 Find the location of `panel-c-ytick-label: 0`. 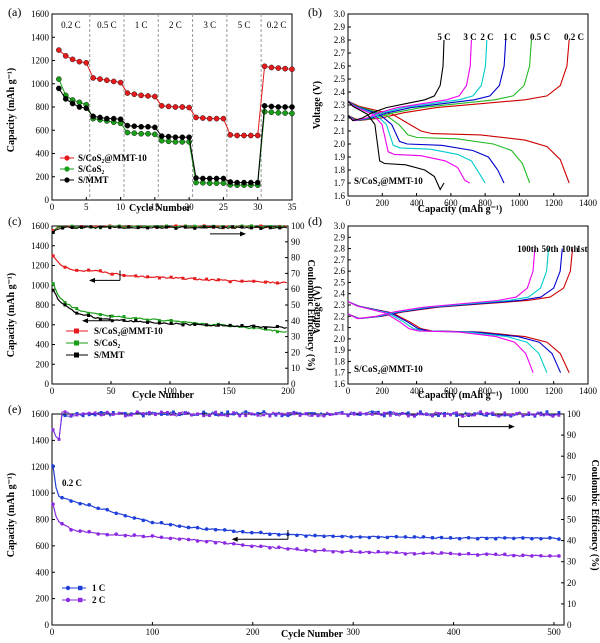

panel-c-ytick-label: 0 is located at coordinates (47, 384).